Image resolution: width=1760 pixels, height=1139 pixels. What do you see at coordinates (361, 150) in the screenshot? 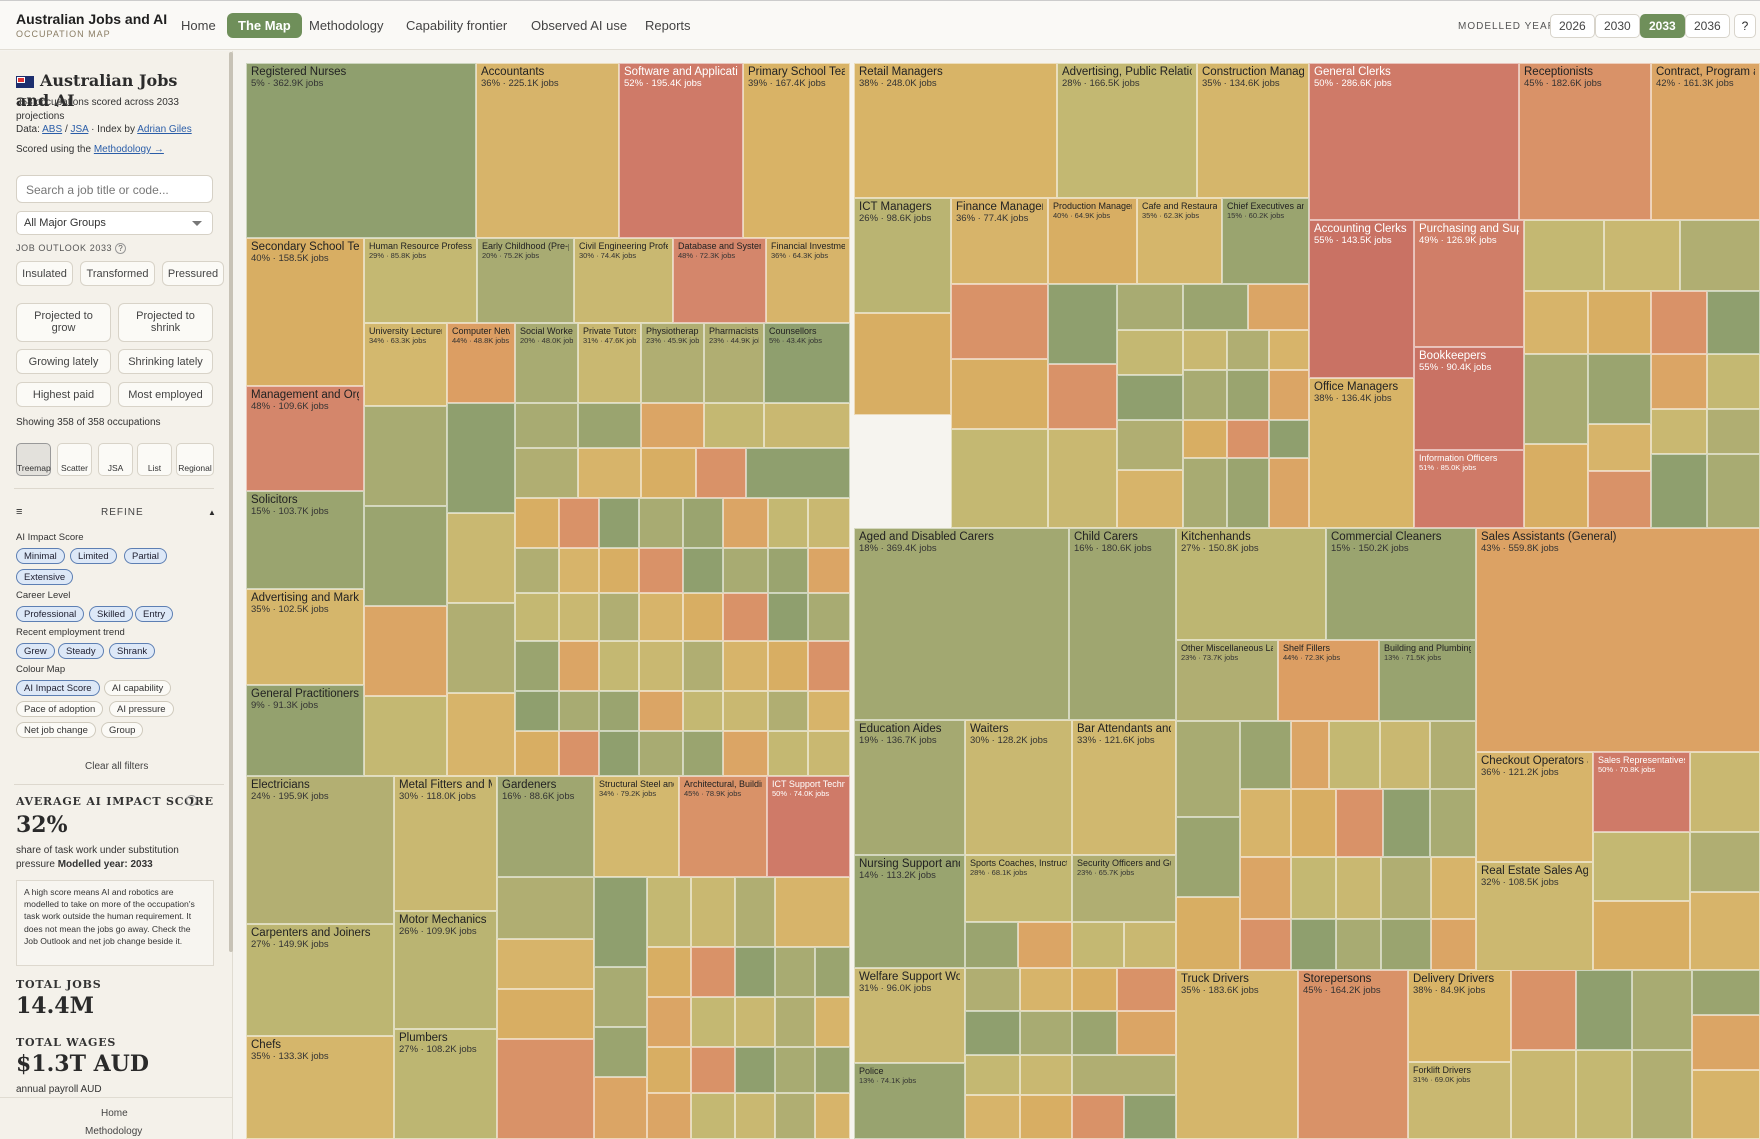
I see `treemap-cell: Registered Nurses 5% · 362.9K jobs` at bounding box center [361, 150].